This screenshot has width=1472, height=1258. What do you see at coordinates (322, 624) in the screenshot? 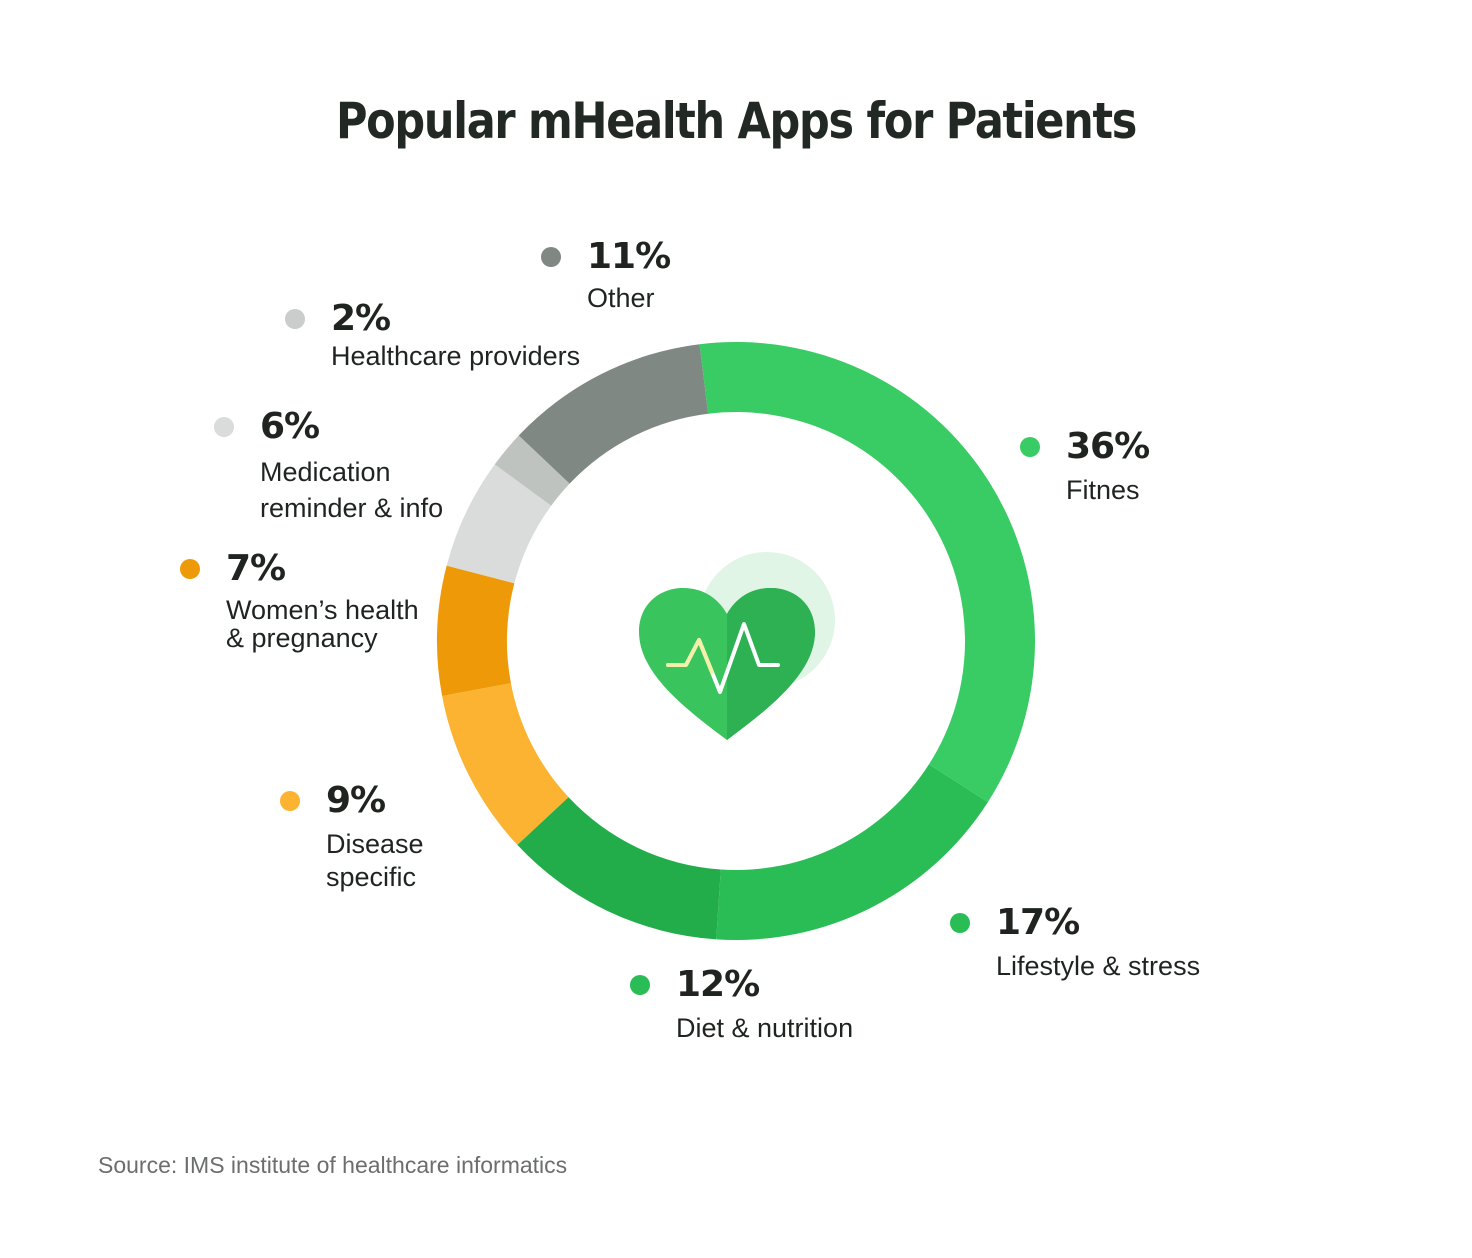
I see `category-label-womens-health: Women’s health & pregnancy` at bounding box center [322, 624].